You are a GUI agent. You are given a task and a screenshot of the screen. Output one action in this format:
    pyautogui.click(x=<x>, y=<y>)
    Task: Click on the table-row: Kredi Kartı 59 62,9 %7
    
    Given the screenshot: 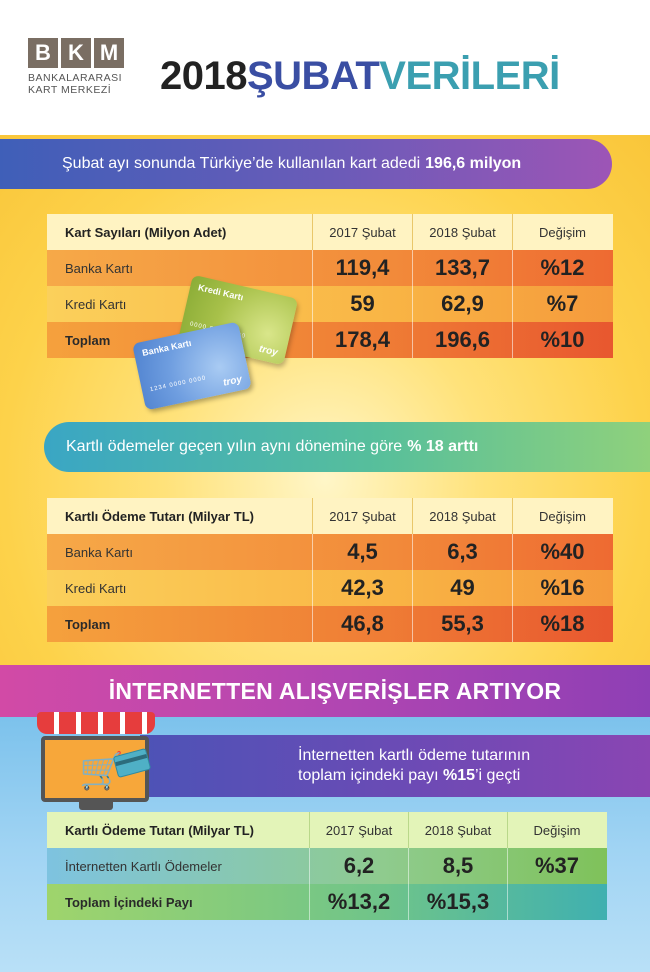 What is the action you would take?
    pyautogui.click(x=330, y=304)
    